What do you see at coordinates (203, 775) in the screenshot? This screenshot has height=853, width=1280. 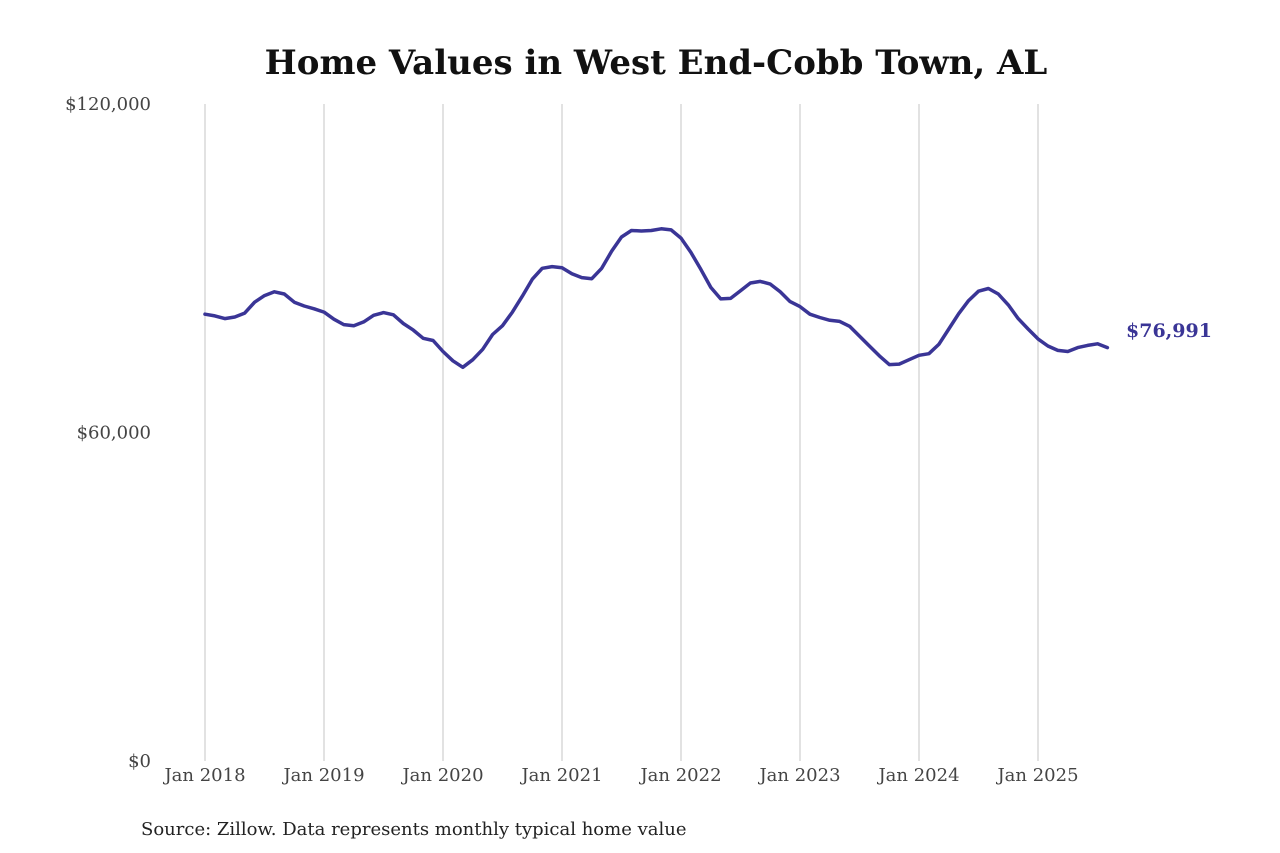 I see `x-tick-label-0: Jan 2018` at bounding box center [203, 775].